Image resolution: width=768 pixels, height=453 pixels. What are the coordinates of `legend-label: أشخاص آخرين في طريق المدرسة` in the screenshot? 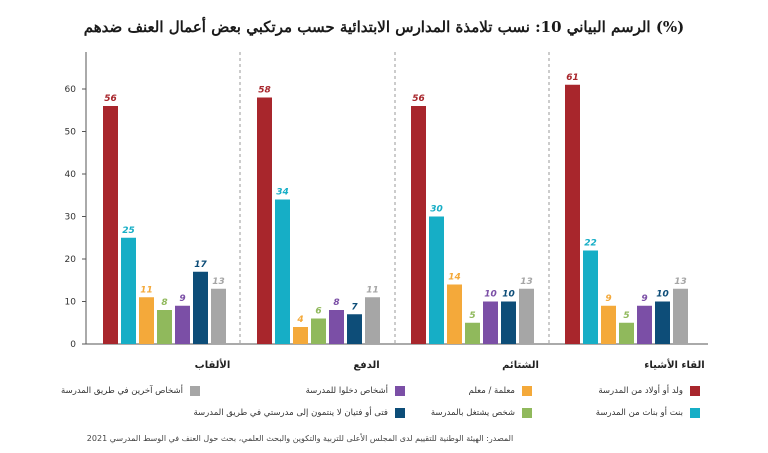 It's located at (122, 391).